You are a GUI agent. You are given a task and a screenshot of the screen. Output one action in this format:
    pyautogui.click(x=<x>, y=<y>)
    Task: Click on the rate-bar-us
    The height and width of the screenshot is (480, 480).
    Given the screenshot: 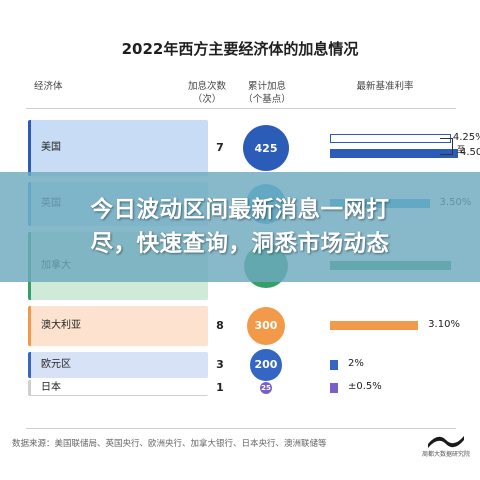 What is the action you would take?
    pyautogui.click(x=394, y=153)
    